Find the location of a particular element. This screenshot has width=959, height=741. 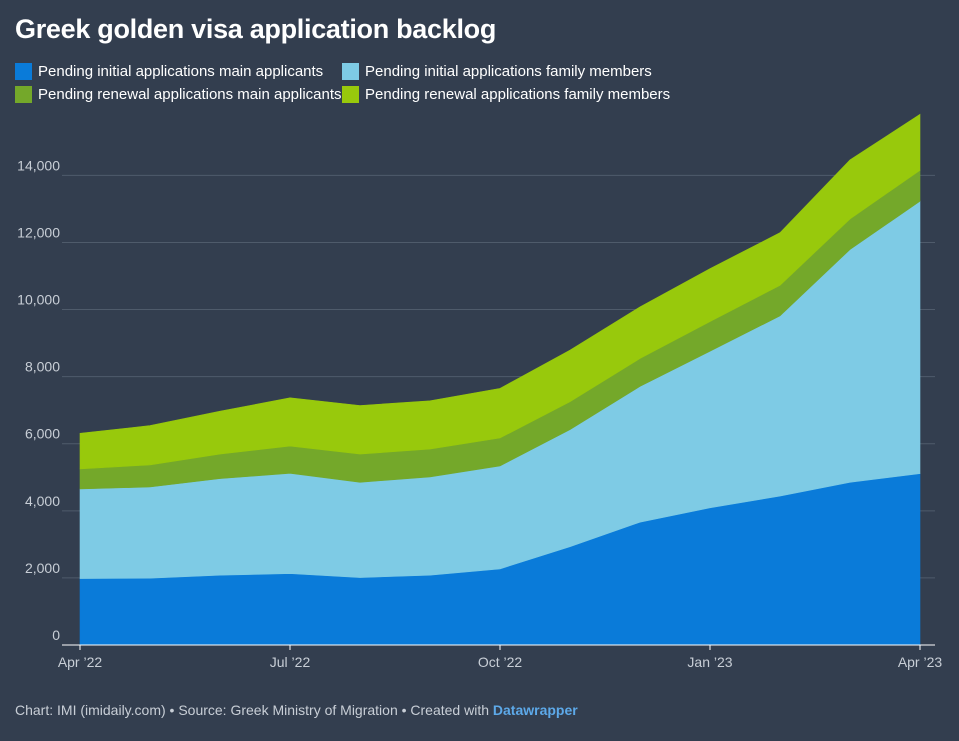

y-tick-label: 12,000 is located at coordinates (38, 232).